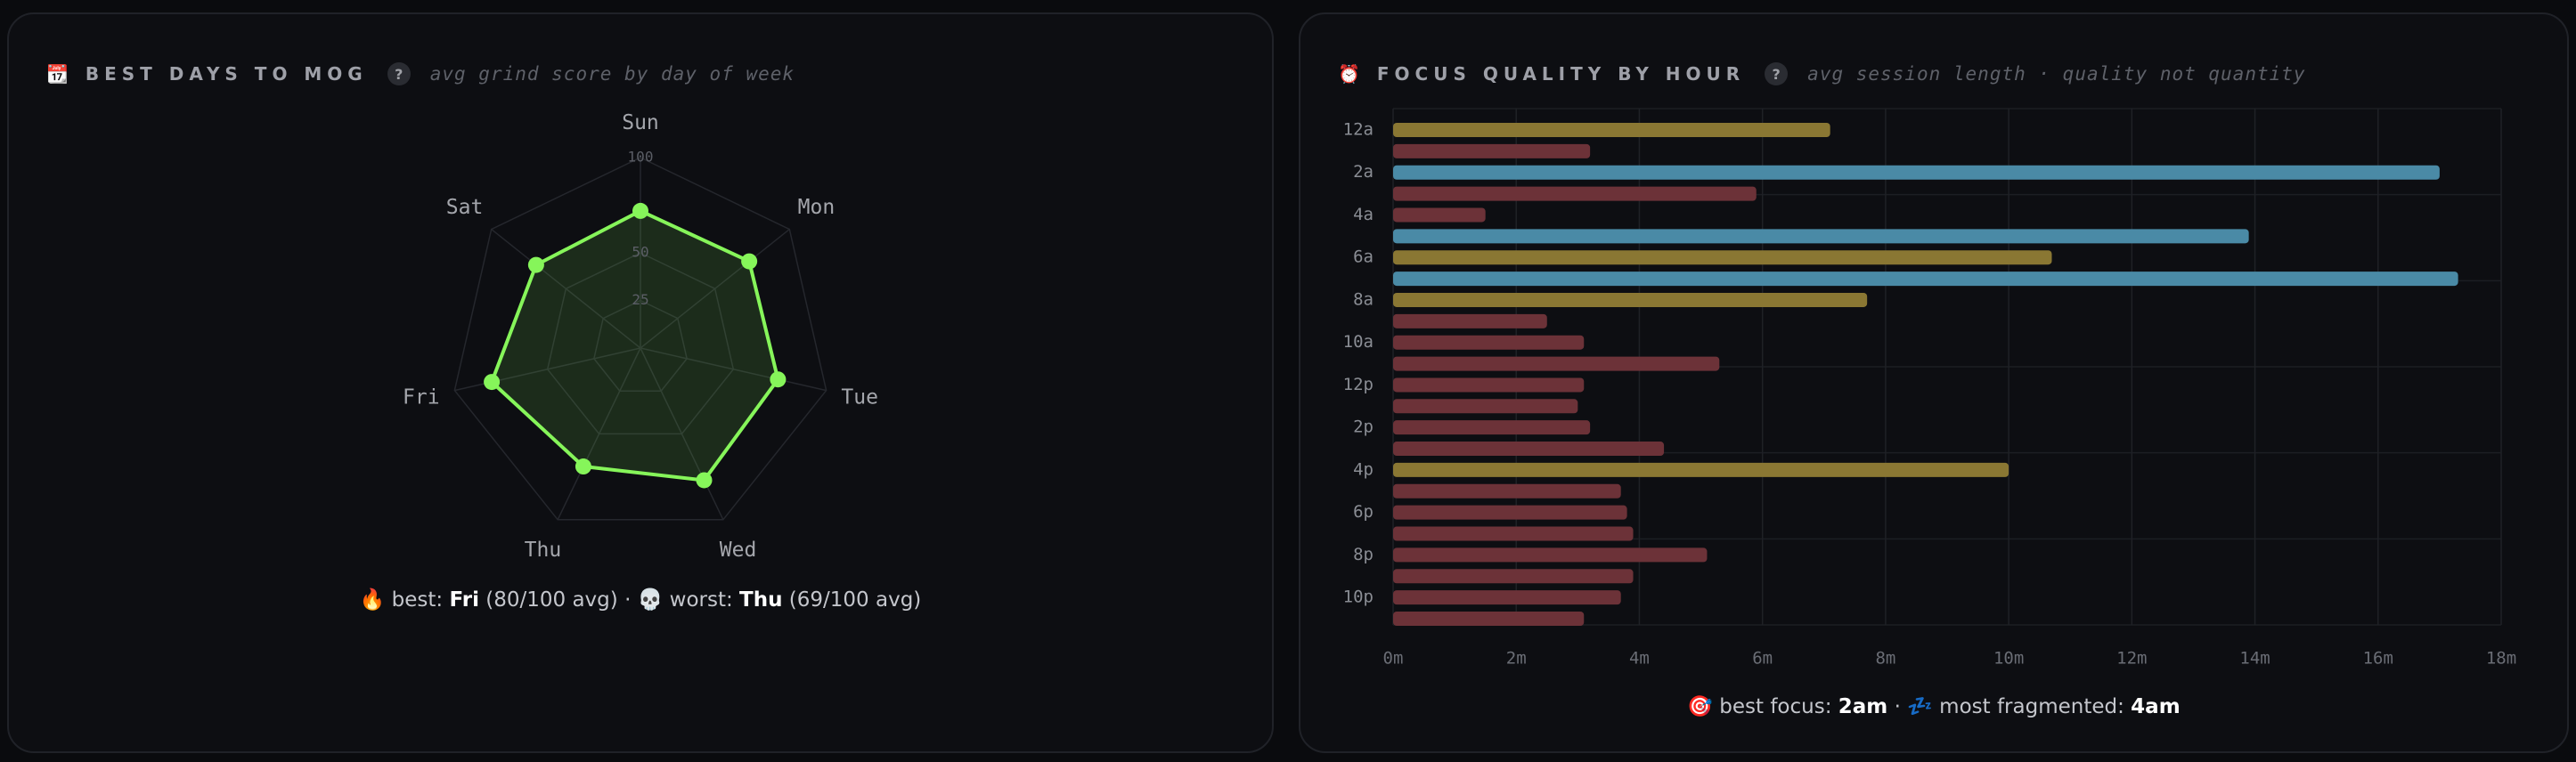 This screenshot has width=2576, height=762. Describe the element at coordinates (1542, 74) in the screenshot. I see `panel-title: ⏰ FOCUS QUALITY BY HOUR` at that location.